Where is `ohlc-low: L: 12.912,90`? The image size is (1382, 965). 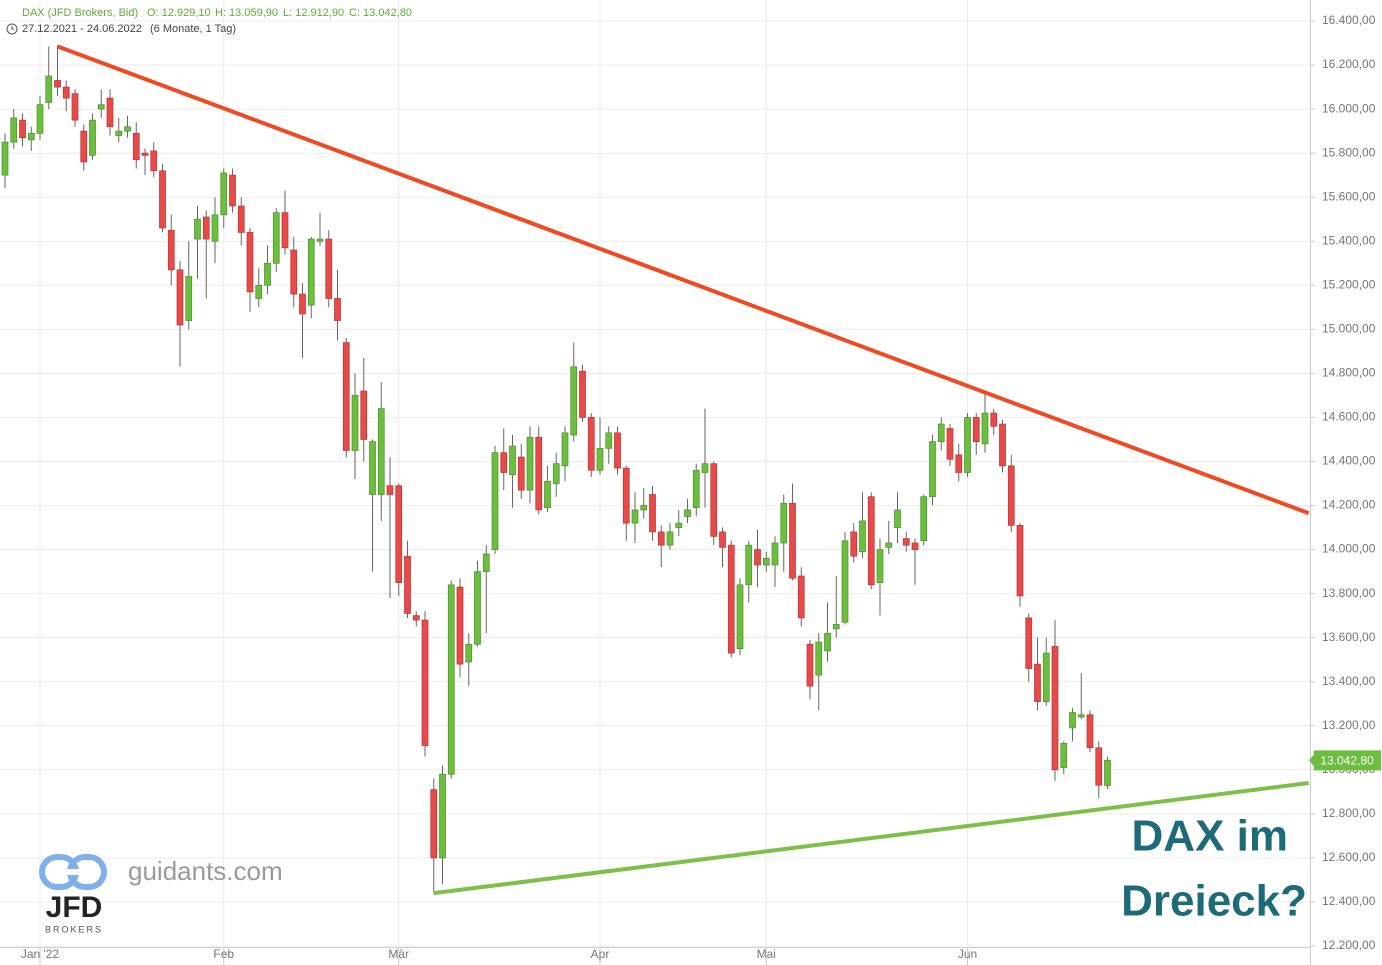
ohlc-low: L: 12.912,90 is located at coordinates (313, 13).